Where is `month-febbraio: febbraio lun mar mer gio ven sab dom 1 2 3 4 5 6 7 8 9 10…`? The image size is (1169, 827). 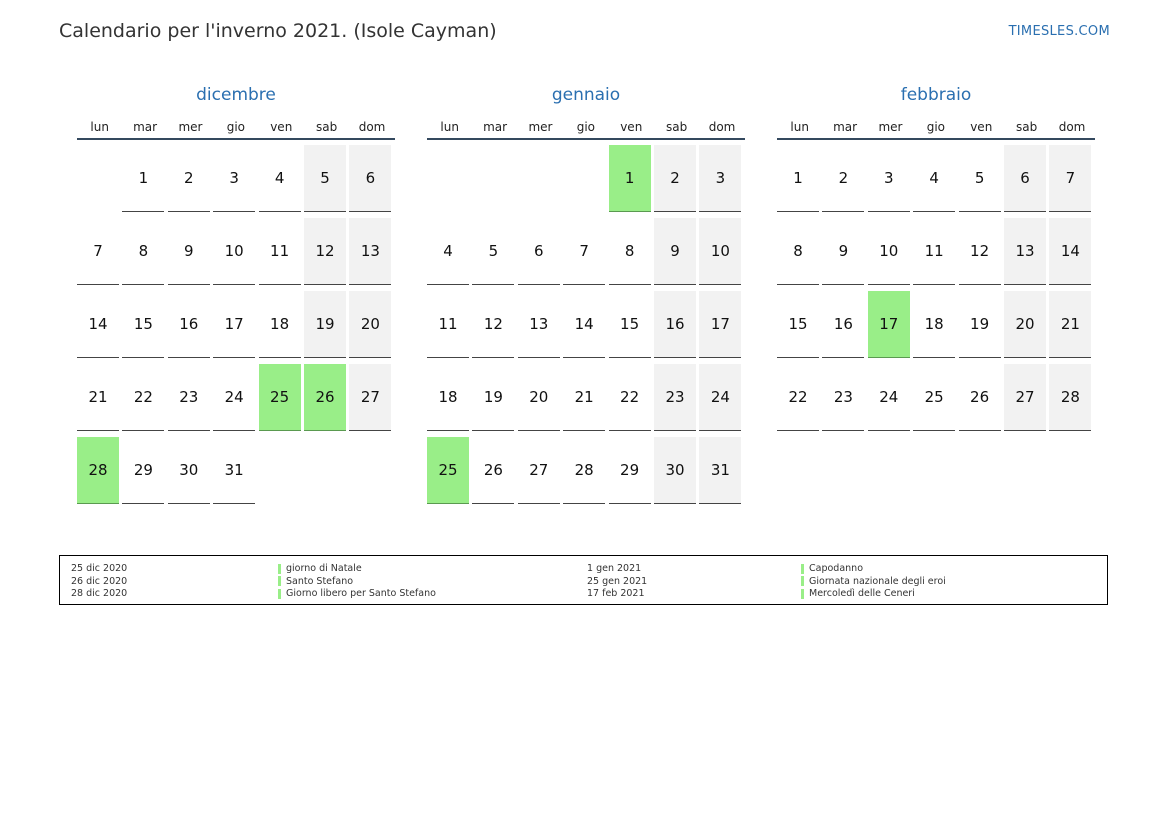 month-febbraio: febbraio lun mar mer gio ven sab dom 1 2 3 4 5 6 7 8 9 10… is located at coordinates (936, 297).